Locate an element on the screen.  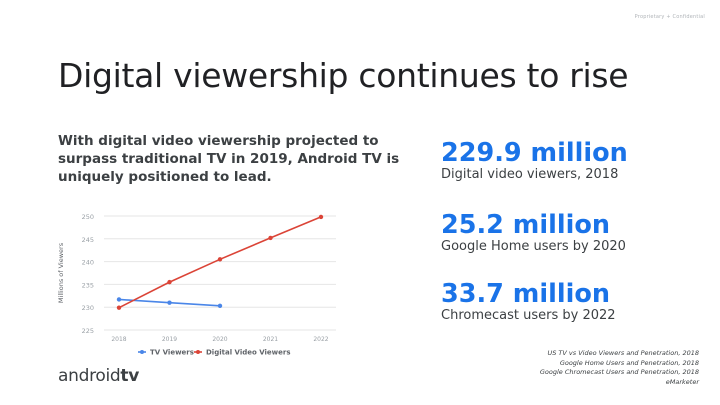
x-tick-label: 2019 is located at coordinates (169, 339).